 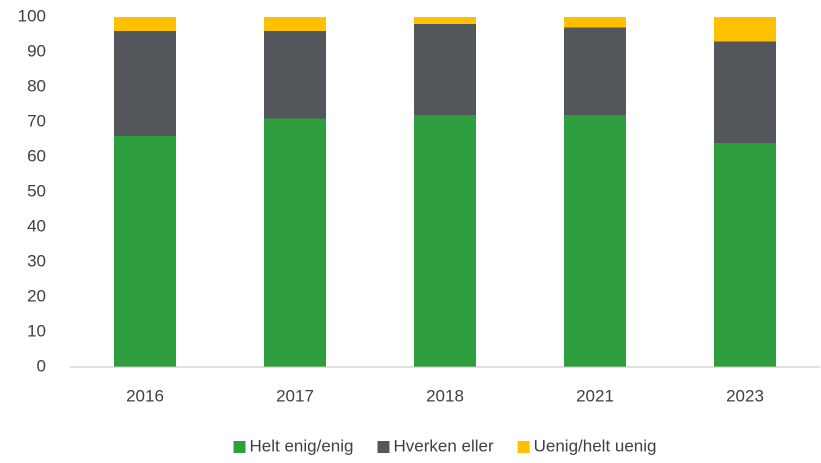 What do you see at coordinates (36, 120) in the screenshot?
I see `y-tick-label: 70` at bounding box center [36, 120].